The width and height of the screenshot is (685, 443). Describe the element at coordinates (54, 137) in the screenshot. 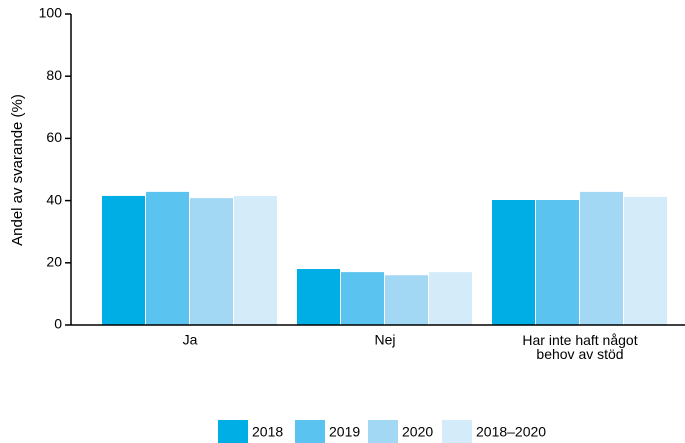

I see `y-tick-label: 60` at that location.